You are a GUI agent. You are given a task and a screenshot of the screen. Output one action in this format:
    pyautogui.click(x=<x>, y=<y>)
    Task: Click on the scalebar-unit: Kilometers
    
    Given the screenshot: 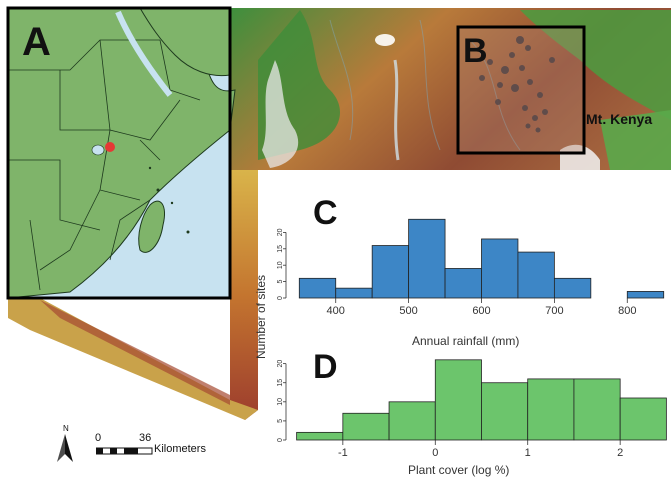 What is the action you would take?
    pyautogui.click(x=180, y=449)
    